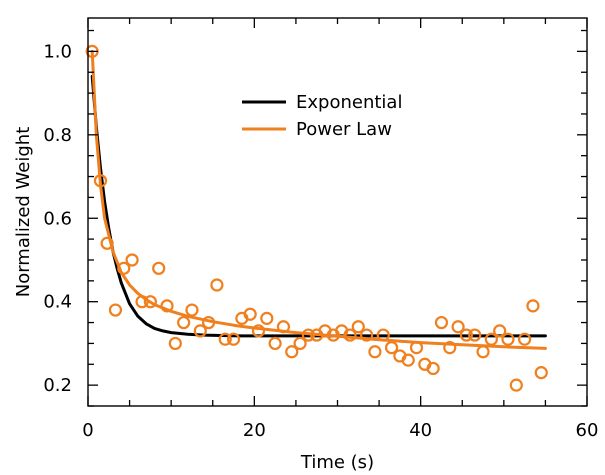  What do you see at coordinates (57, 302) in the screenshot?
I see `y-tick-label: 0.4` at bounding box center [57, 302].